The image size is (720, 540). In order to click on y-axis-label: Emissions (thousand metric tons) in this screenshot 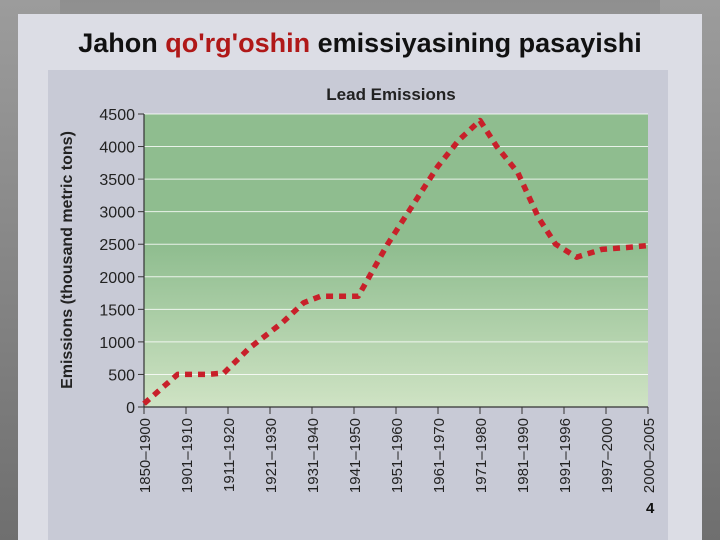, I will do `click(67, 260)`.